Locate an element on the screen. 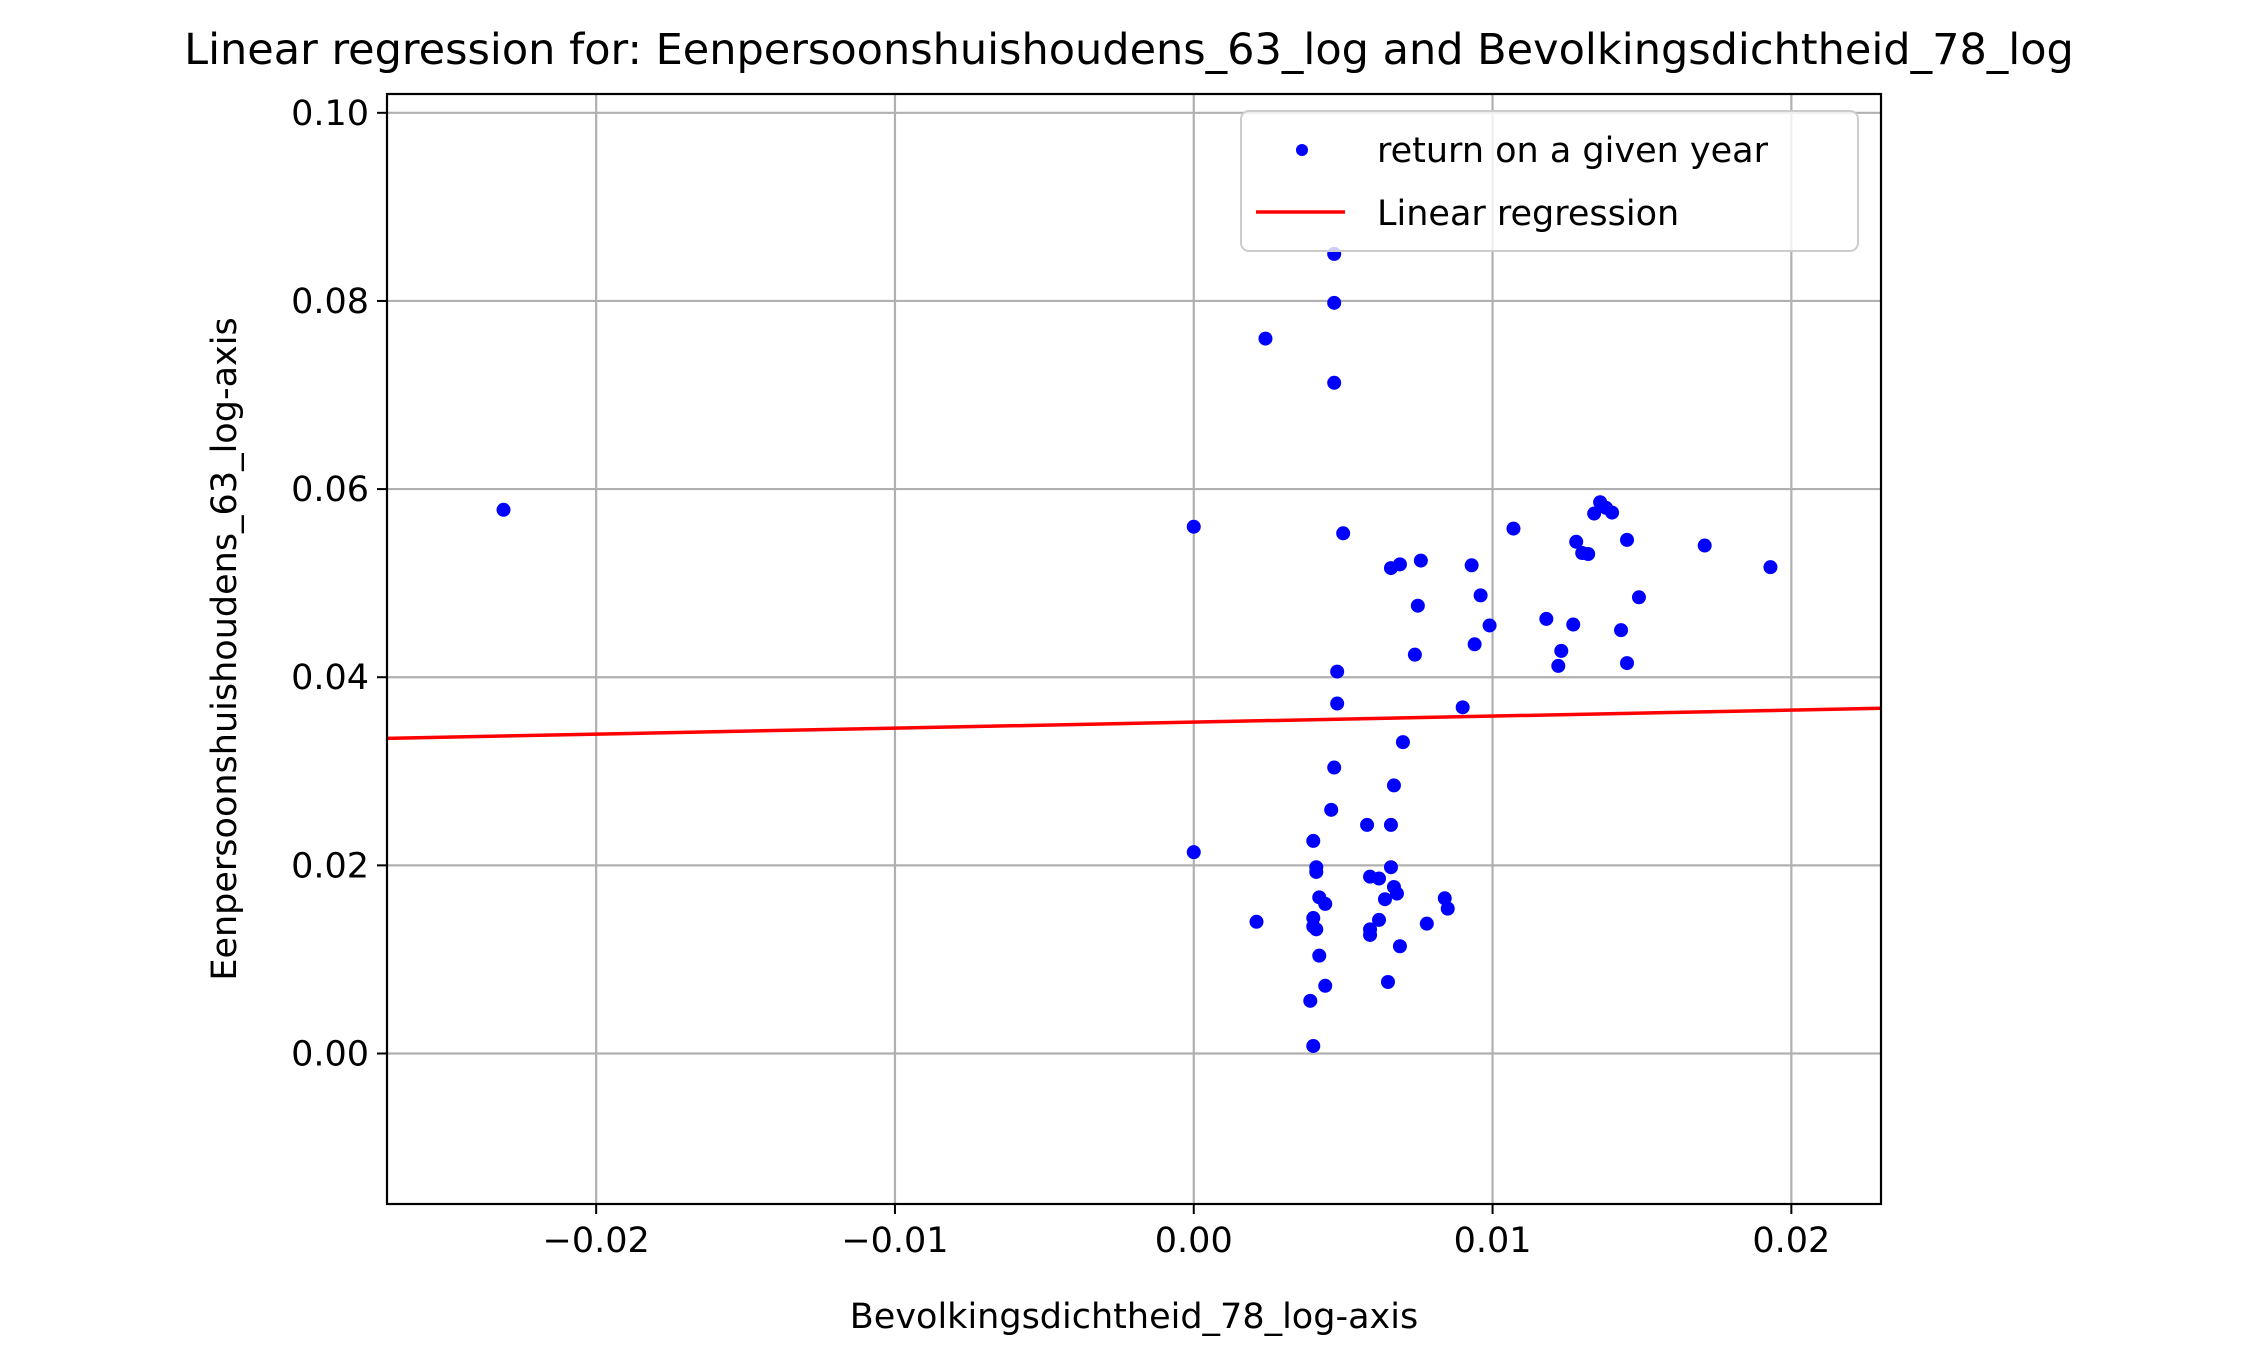 This screenshot has height=1367, width=2258. regression-line is located at coordinates (1134, 723).